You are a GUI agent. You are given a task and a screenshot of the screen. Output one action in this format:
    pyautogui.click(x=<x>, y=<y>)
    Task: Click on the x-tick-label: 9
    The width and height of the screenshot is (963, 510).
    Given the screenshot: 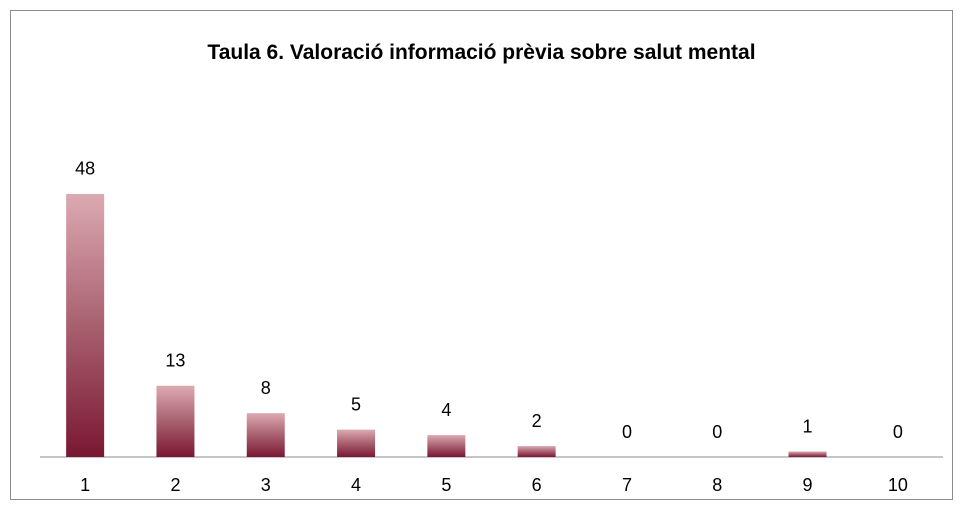 What is the action you would take?
    pyautogui.click(x=808, y=485)
    